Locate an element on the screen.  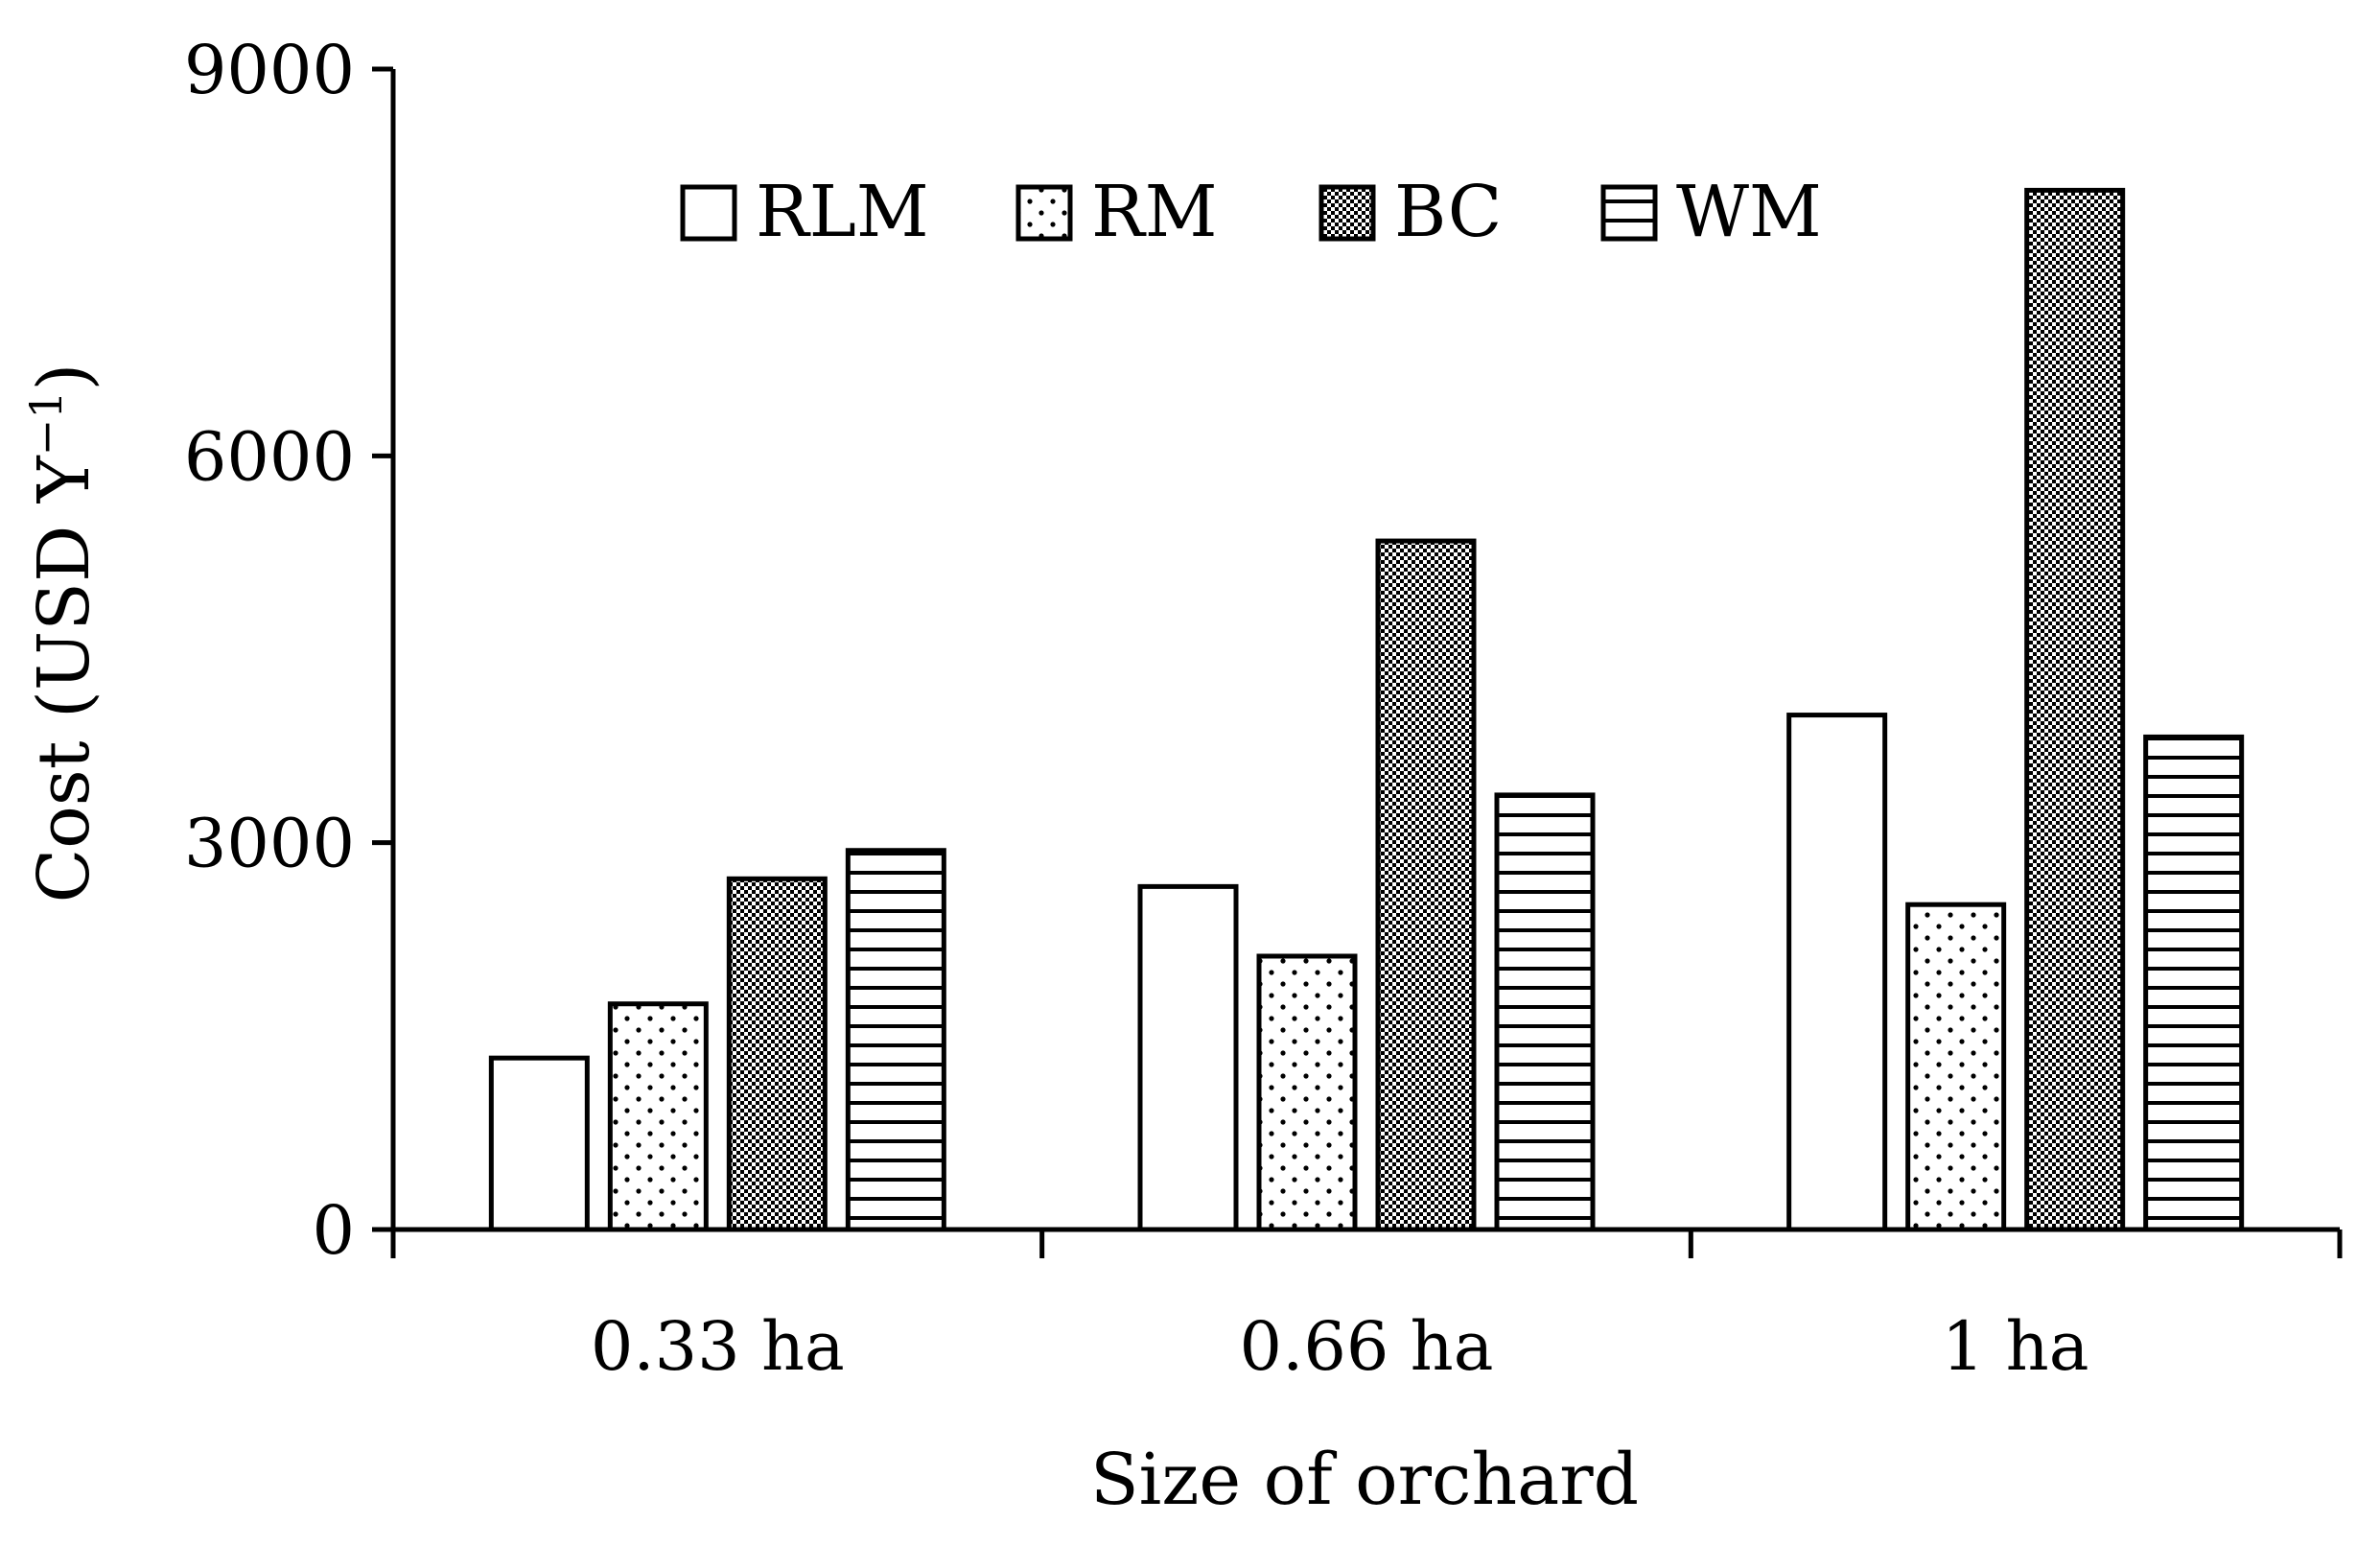
legend-label-rlm: RLM is located at coordinates (842, 212).